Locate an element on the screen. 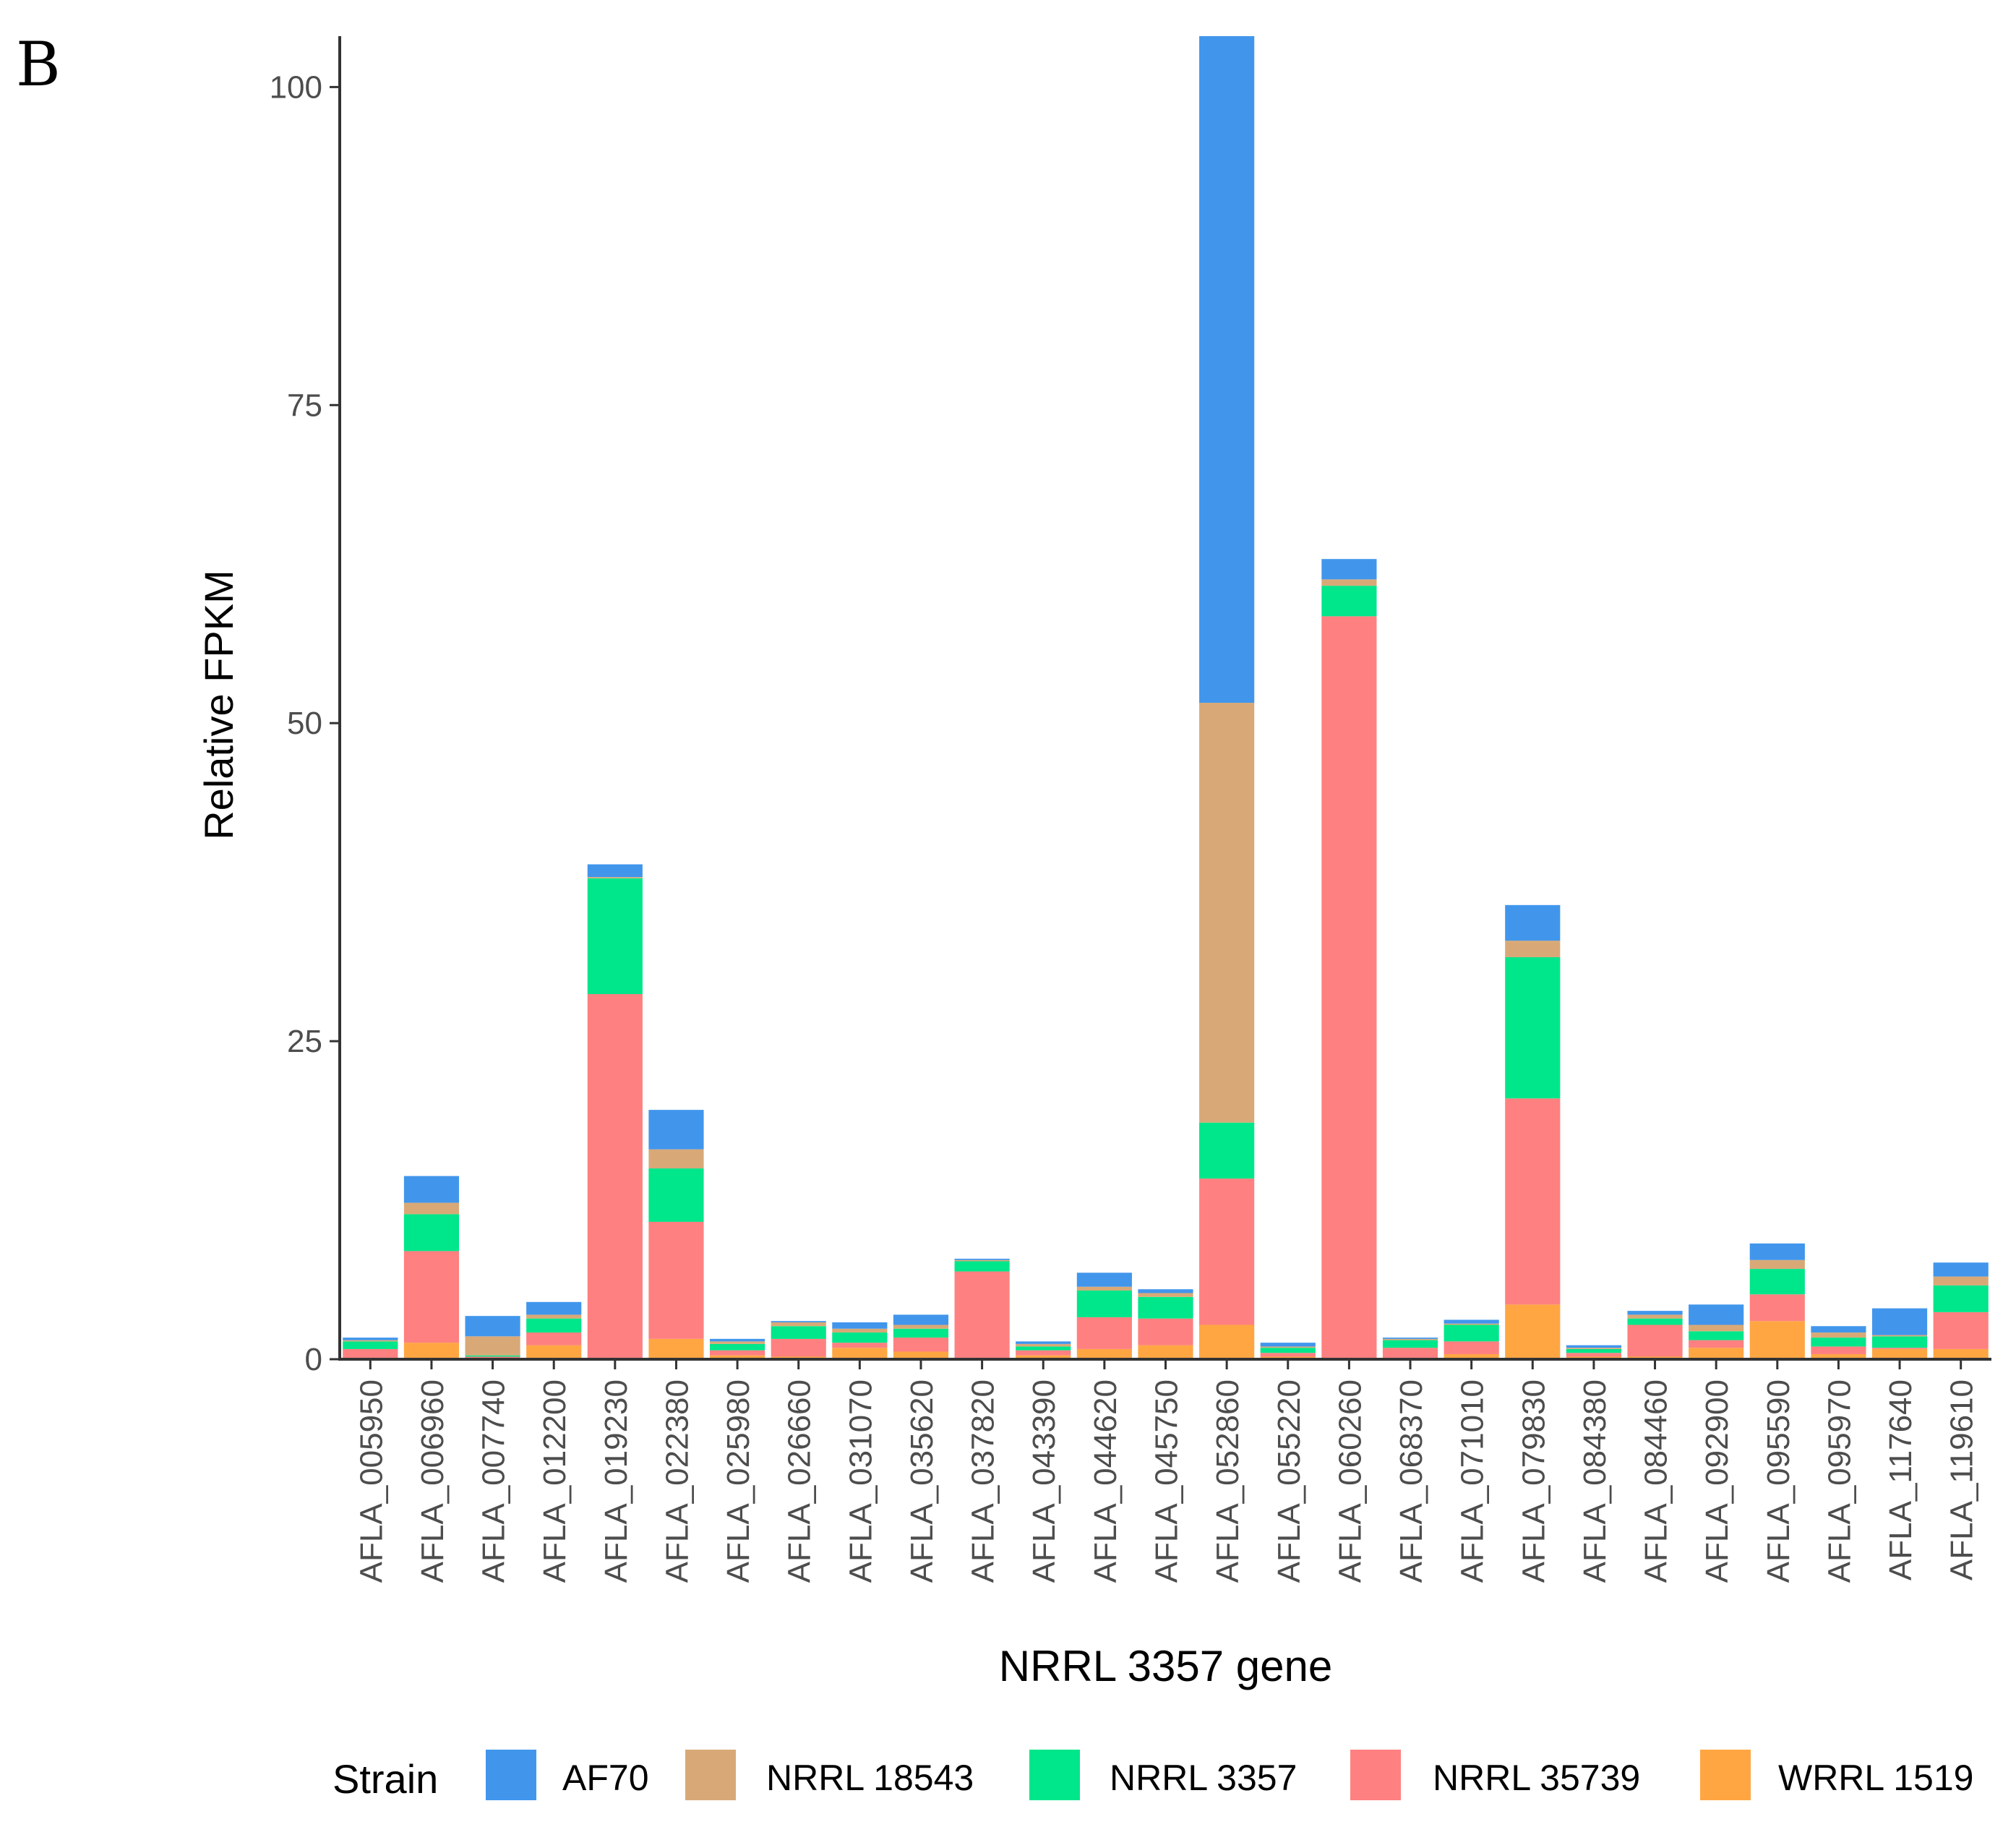 This screenshot has width=2016, height=1827. x-tick-label: AFLA_012200 is located at coordinates (555, 1481).